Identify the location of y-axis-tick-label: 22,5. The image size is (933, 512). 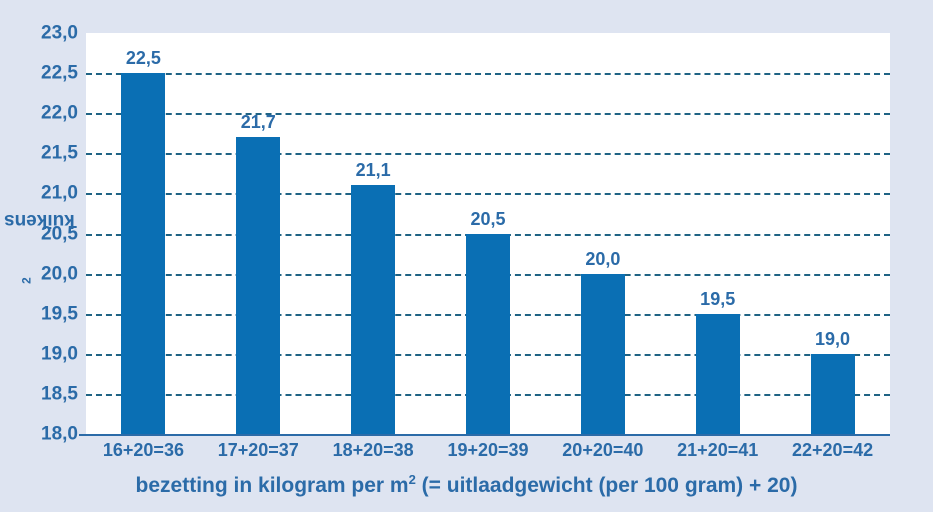
(59, 73).